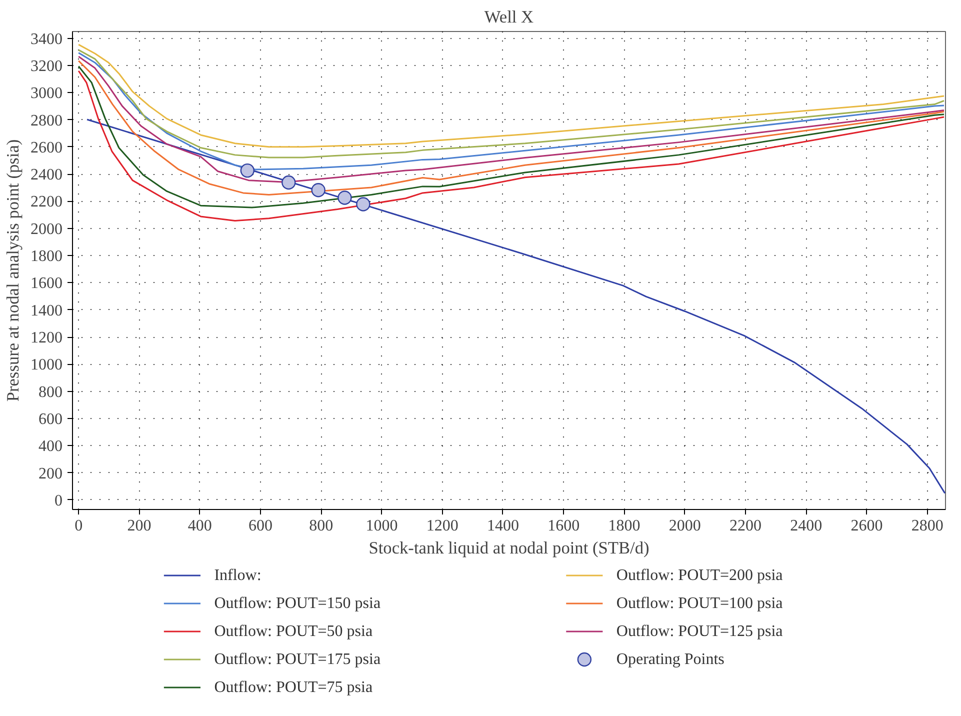 Image resolution: width=961 pixels, height=716 pixels. Describe the element at coordinates (139, 526) in the screenshot. I see `x-tick-label: 200` at that location.